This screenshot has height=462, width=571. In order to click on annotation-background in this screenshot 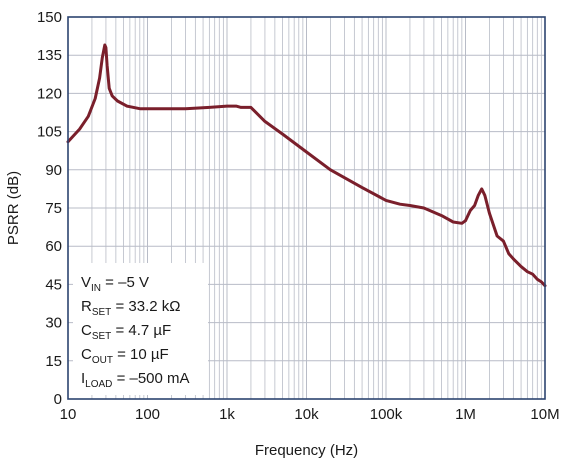, I will do `click(140, 329)`.